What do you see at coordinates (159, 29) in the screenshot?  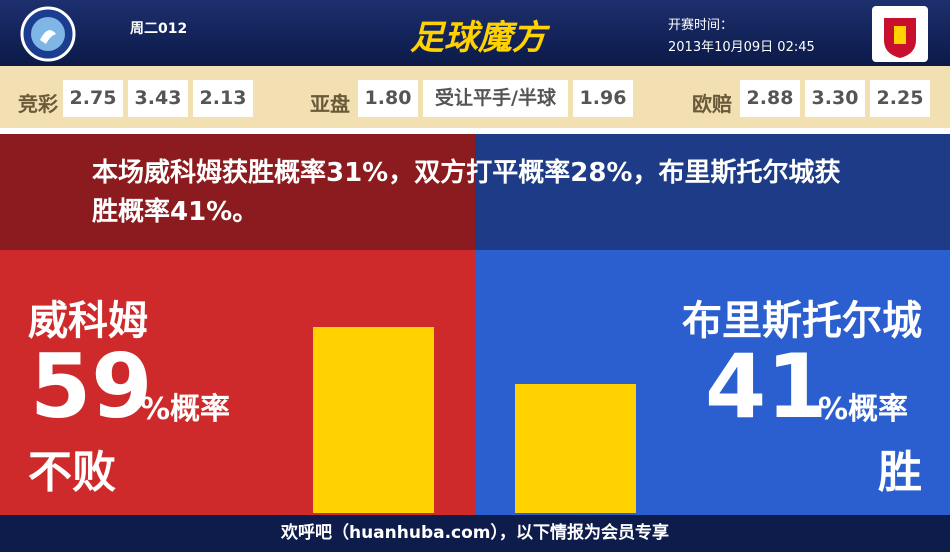 I see `match-code: 周二012` at bounding box center [159, 29].